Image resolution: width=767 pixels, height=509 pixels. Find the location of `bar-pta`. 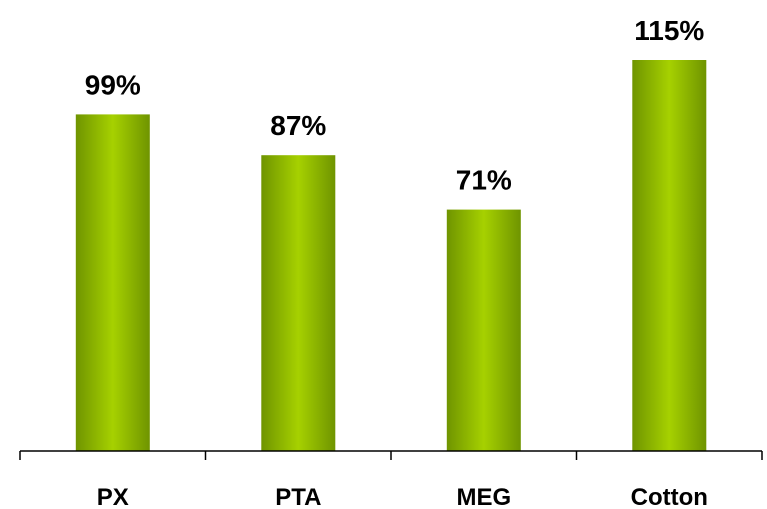

bar-pta is located at coordinates (298, 303).